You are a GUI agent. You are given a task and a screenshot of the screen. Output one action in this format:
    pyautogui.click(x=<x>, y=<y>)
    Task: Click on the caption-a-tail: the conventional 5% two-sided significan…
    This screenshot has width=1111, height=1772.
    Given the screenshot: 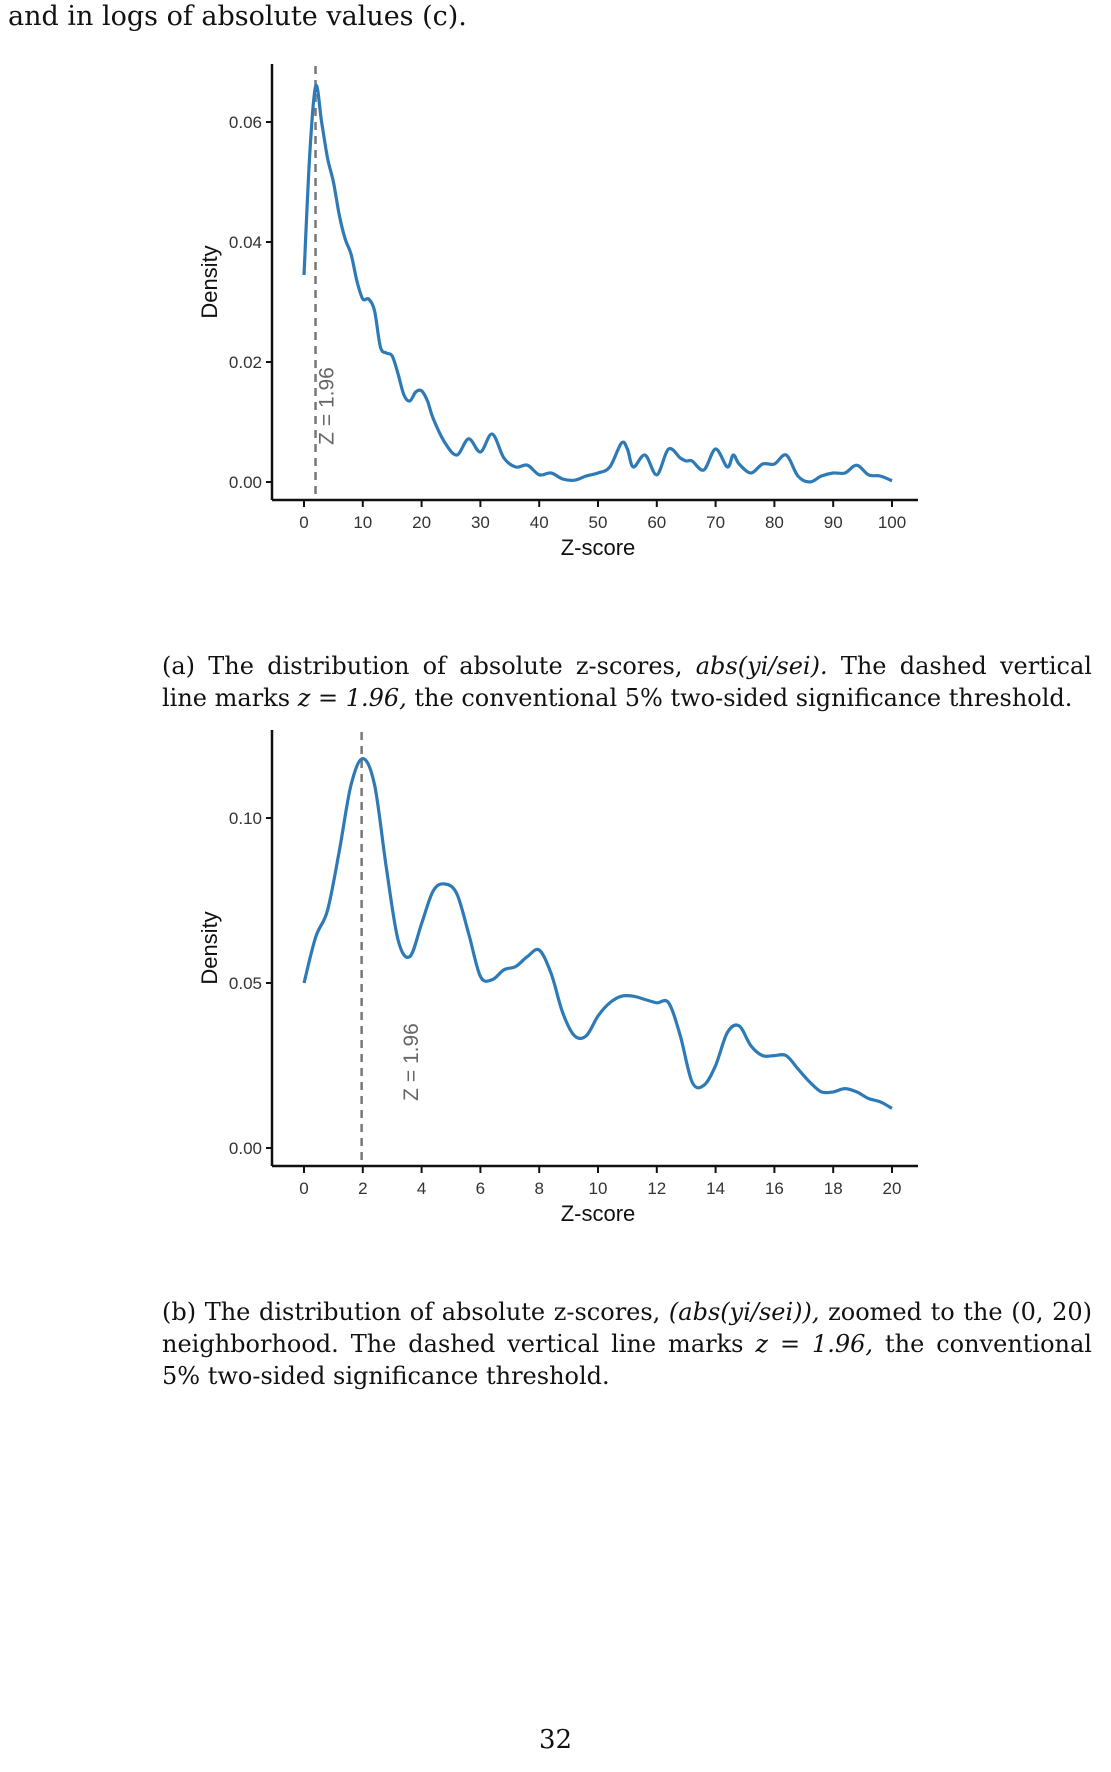 What is the action you would take?
    pyautogui.click(x=743, y=698)
    